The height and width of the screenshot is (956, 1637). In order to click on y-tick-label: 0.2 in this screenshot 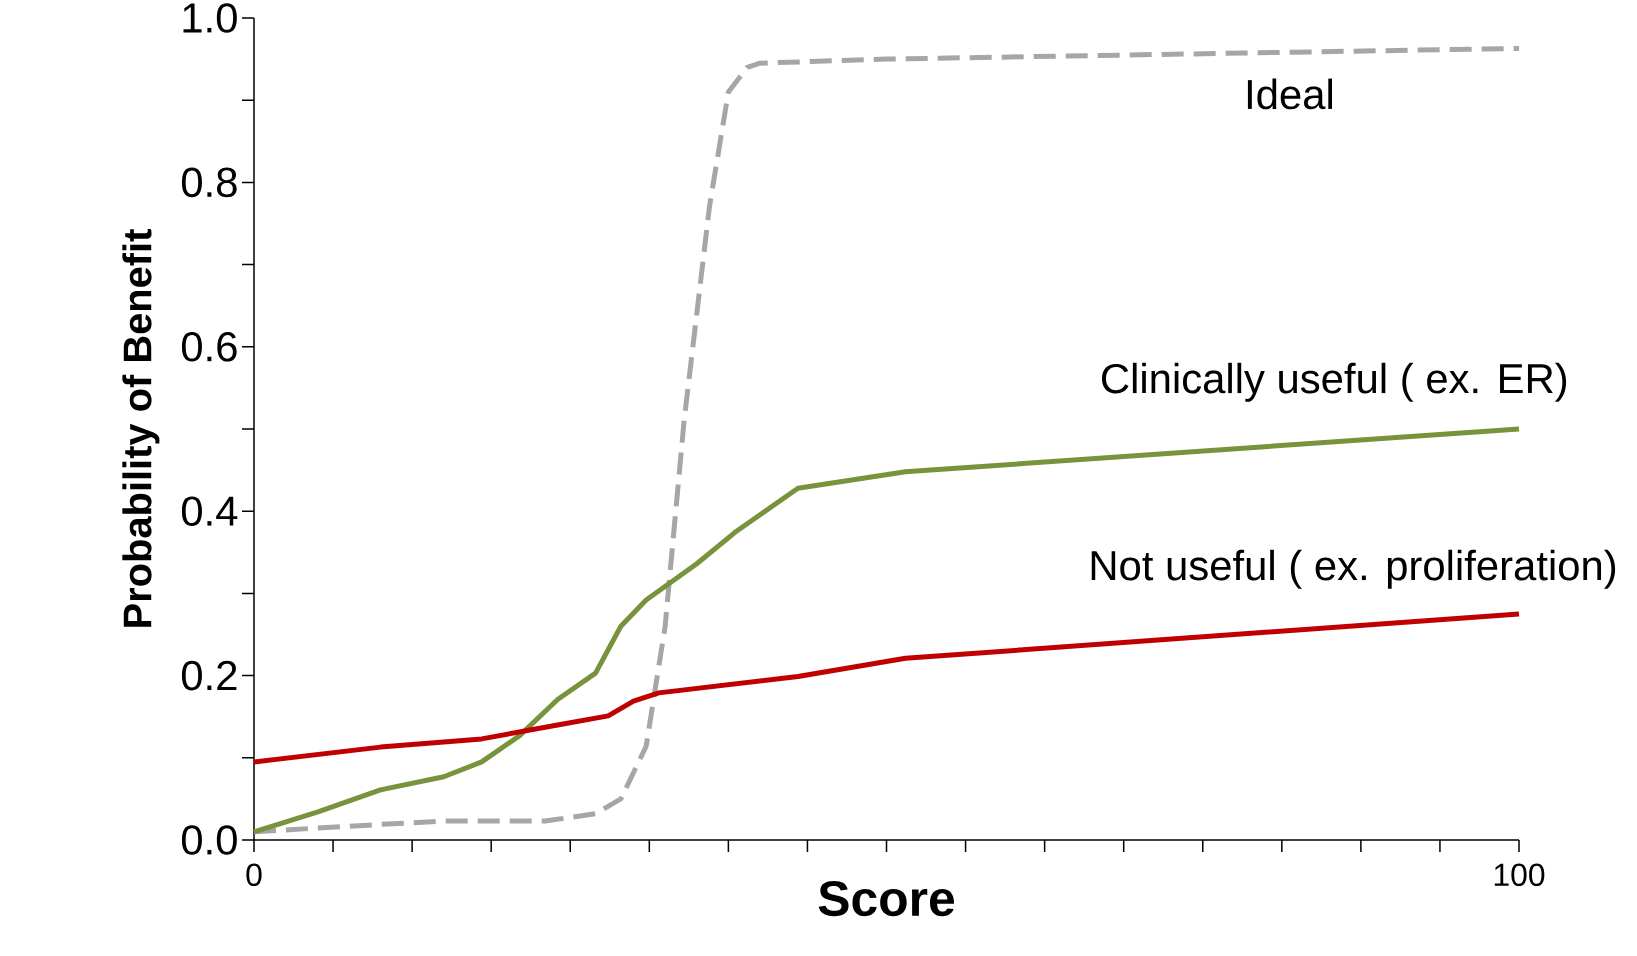, I will do `click(209, 675)`.